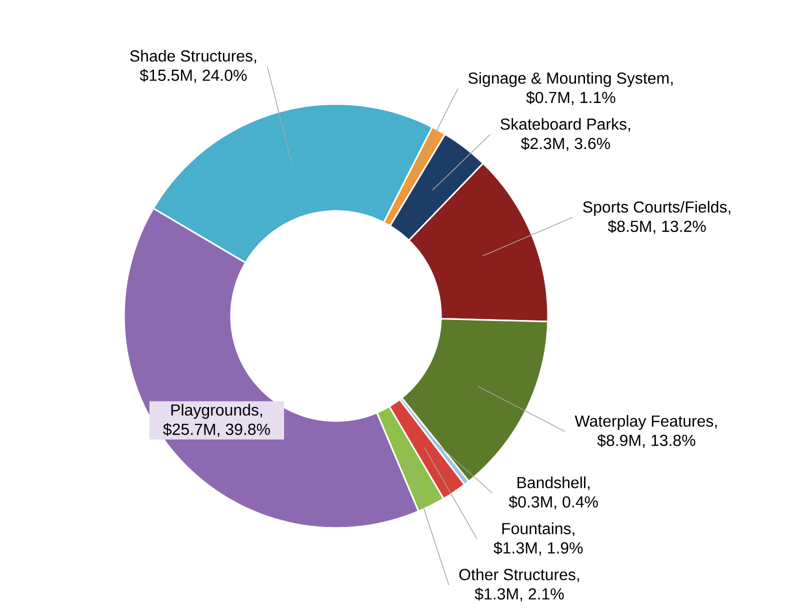  I want to click on slice-label: Sports Courts/Fields, so click(655, 208).